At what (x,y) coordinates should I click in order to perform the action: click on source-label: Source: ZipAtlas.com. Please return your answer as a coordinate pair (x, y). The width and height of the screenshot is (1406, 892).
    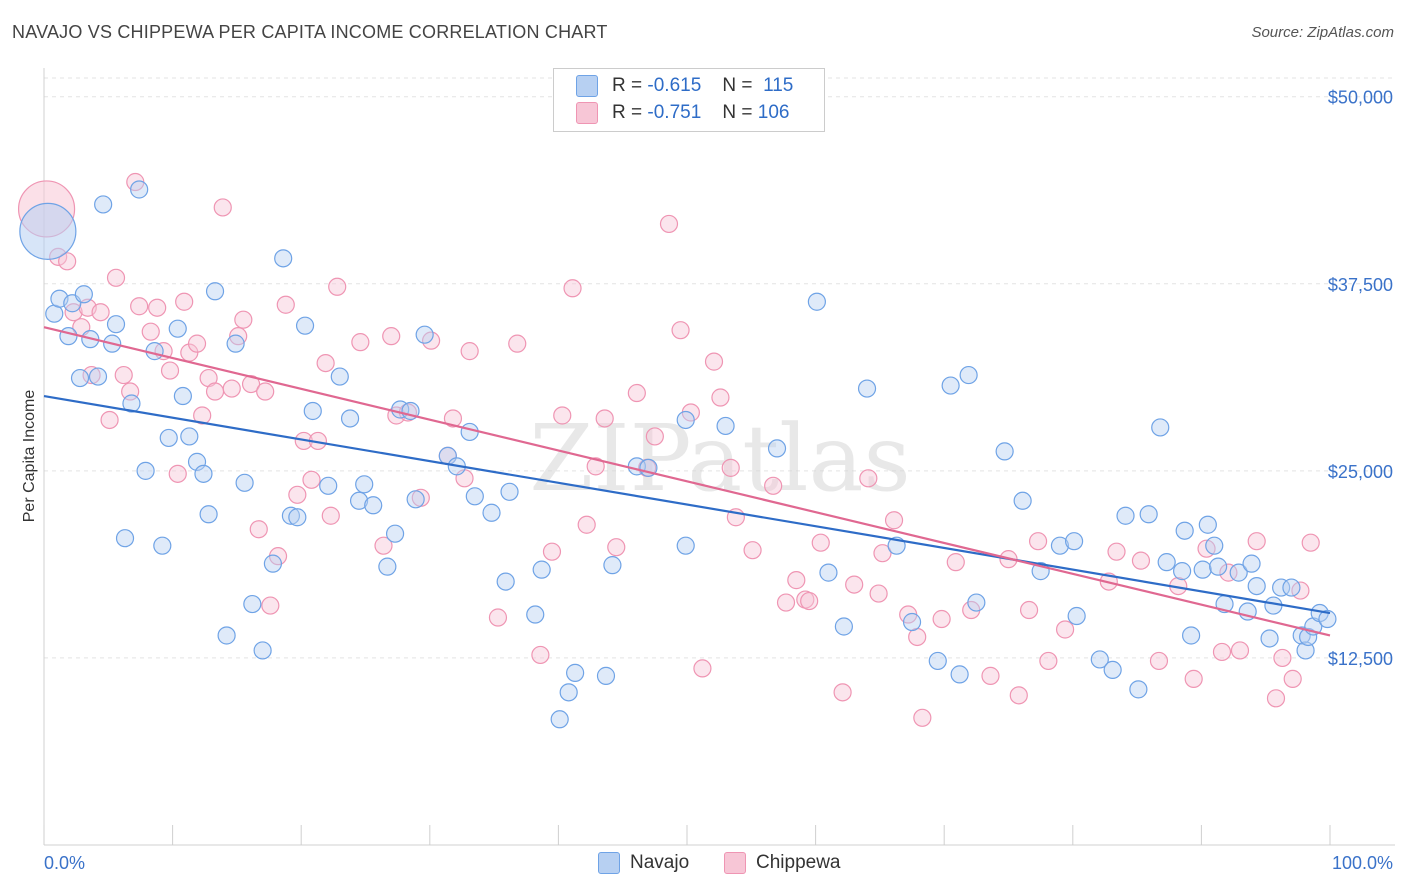
    Looking at the image, I should click on (1322, 32).